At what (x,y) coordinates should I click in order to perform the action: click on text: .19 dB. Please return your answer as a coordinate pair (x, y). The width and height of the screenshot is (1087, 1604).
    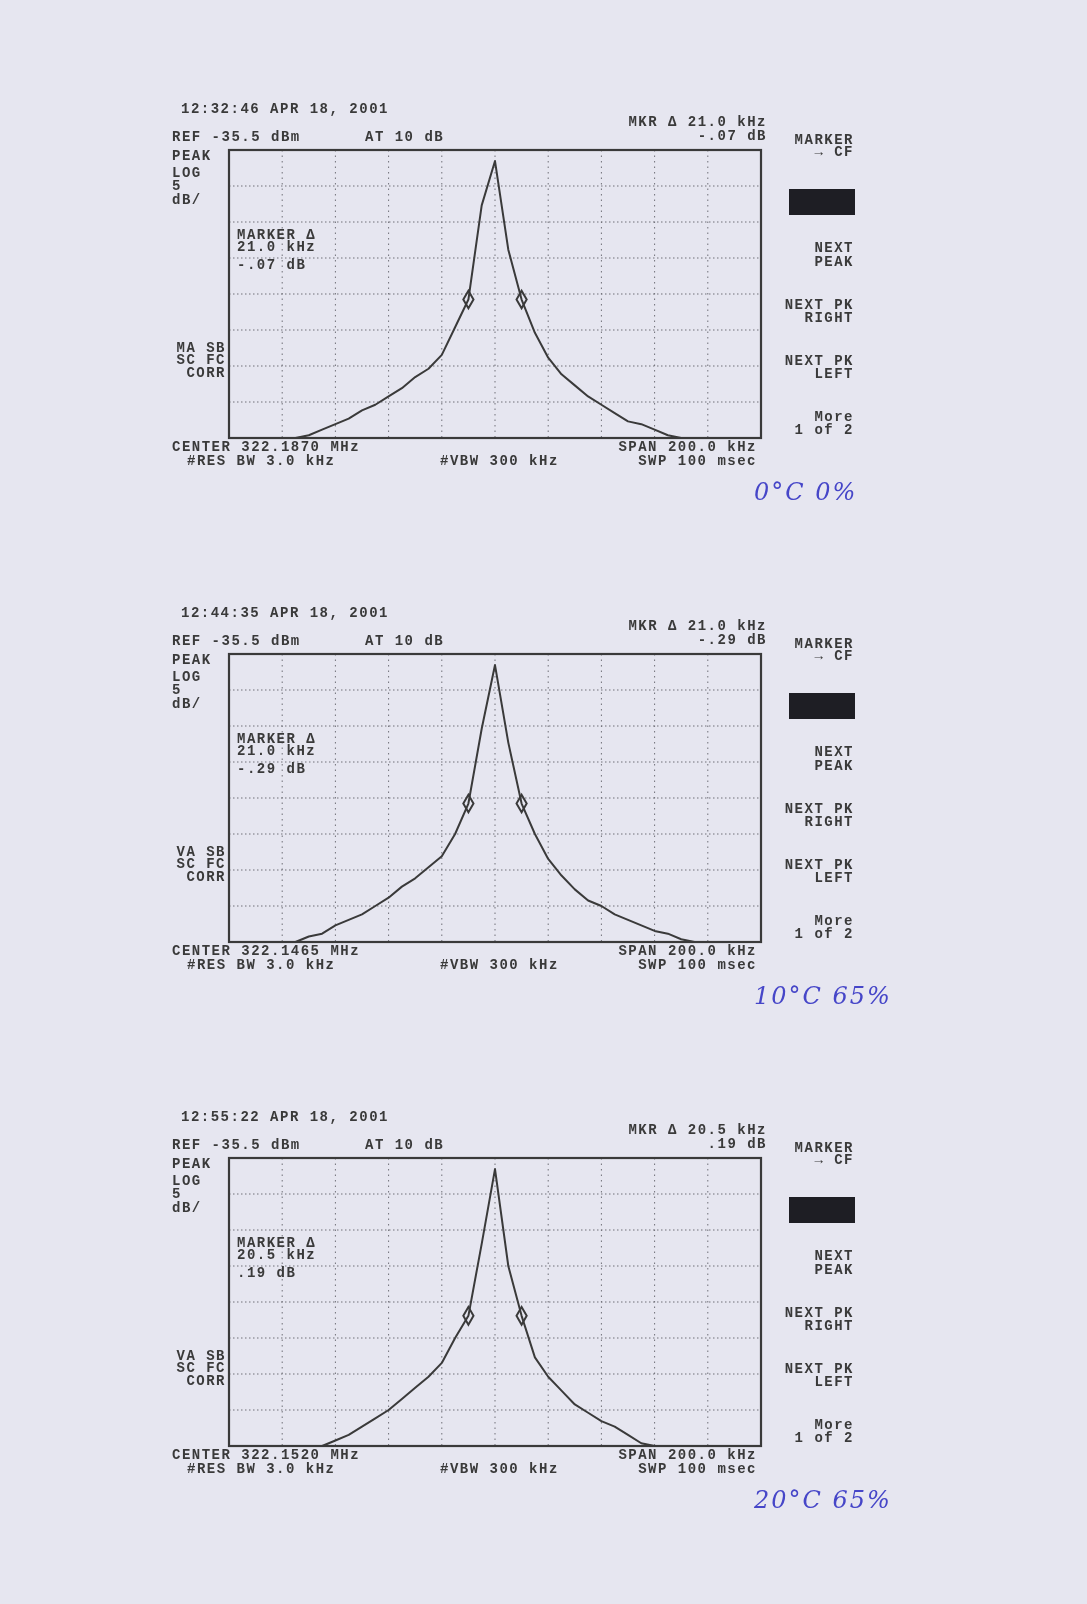
    Looking at the image, I should click on (737, 1144).